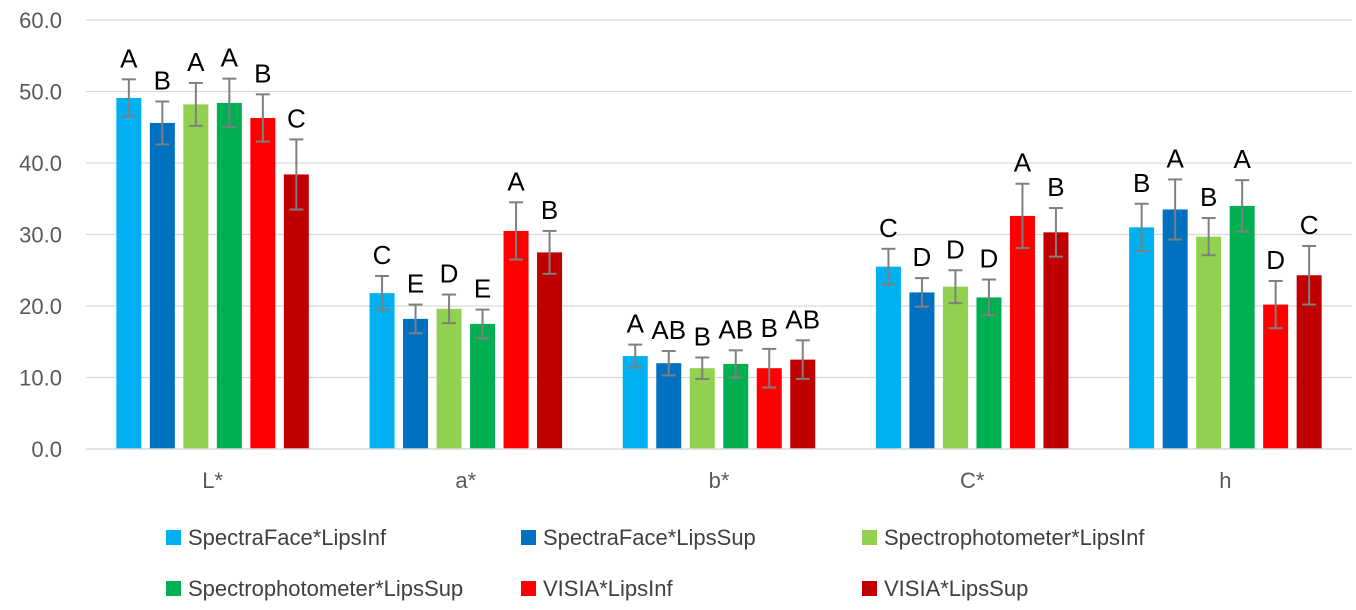 The height and width of the screenshot is (610, 1356). Describe the element at coordinates (40, 306) in the screenshot. I see `y-tick-label: 20.0` at that location.